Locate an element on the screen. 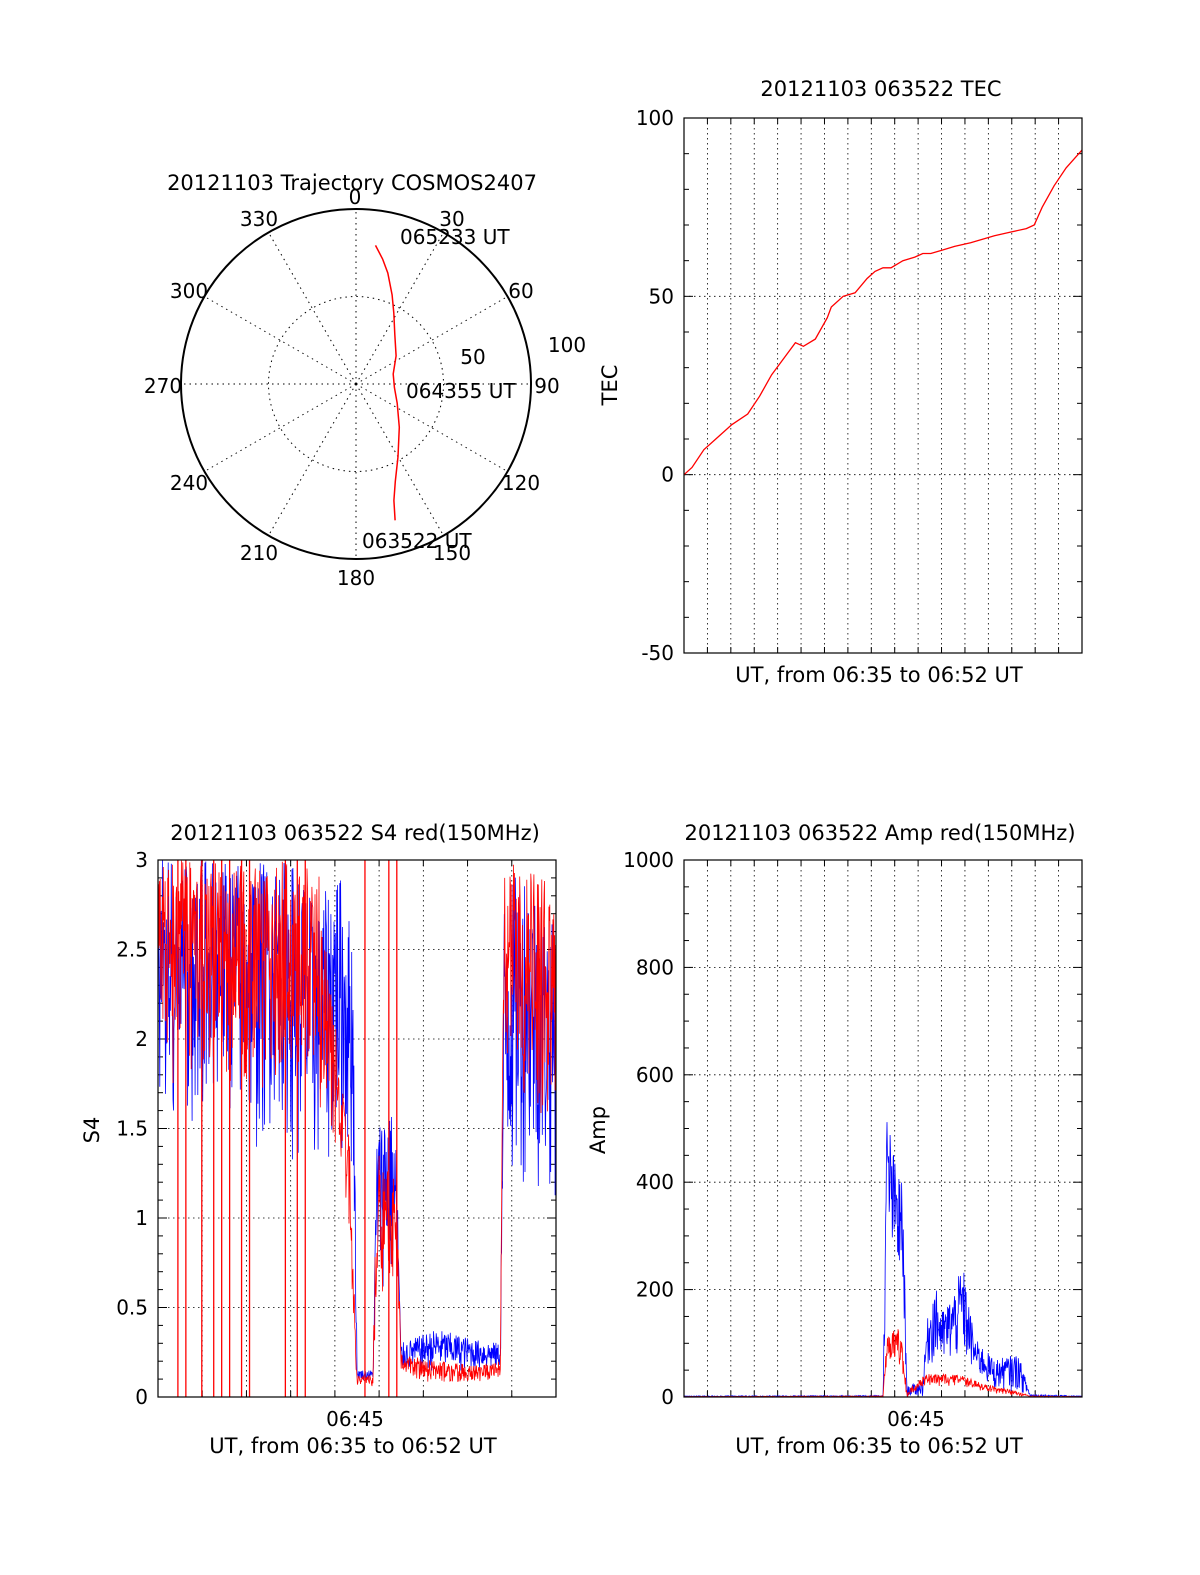  time-label-start: 063522 UT is located at coordinates (417, 541).